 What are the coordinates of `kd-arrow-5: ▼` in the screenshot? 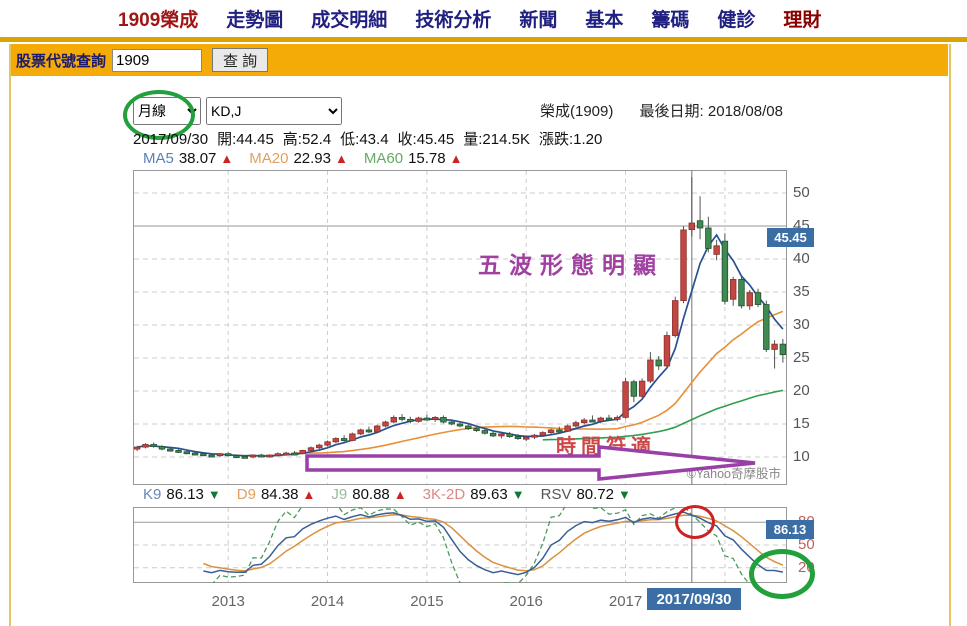 It's located at (624, 494).